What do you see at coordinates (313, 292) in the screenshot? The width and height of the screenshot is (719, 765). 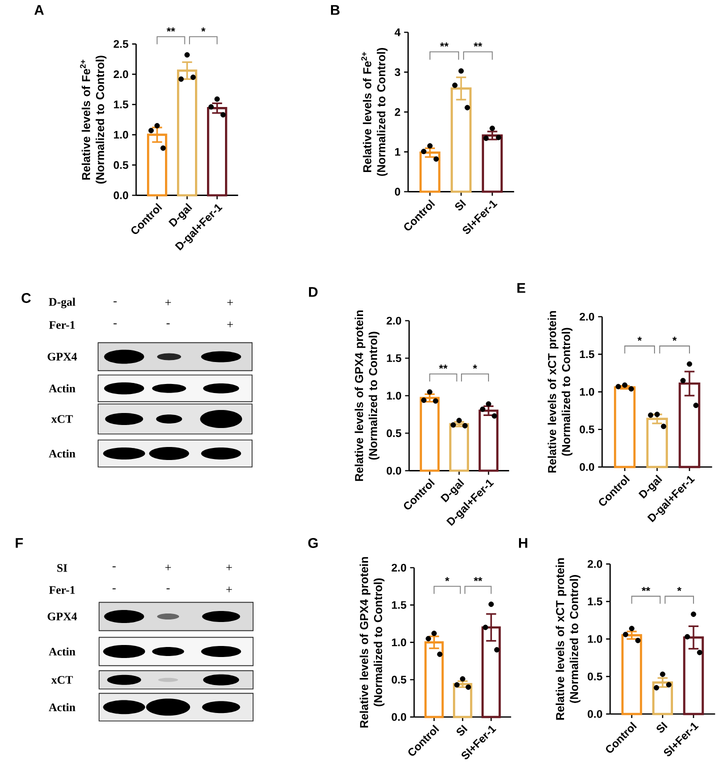 I see `chart-title: D` at bounding box center [313, 292].